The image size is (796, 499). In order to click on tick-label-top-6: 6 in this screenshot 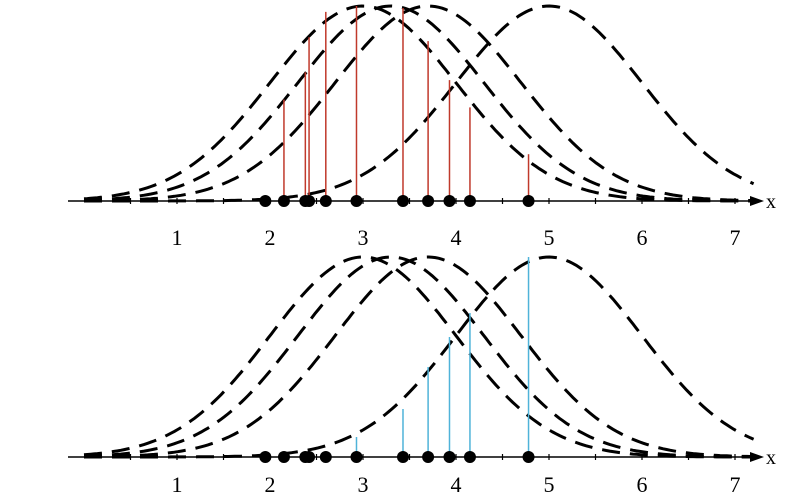, I will do `click(642, 237)`.